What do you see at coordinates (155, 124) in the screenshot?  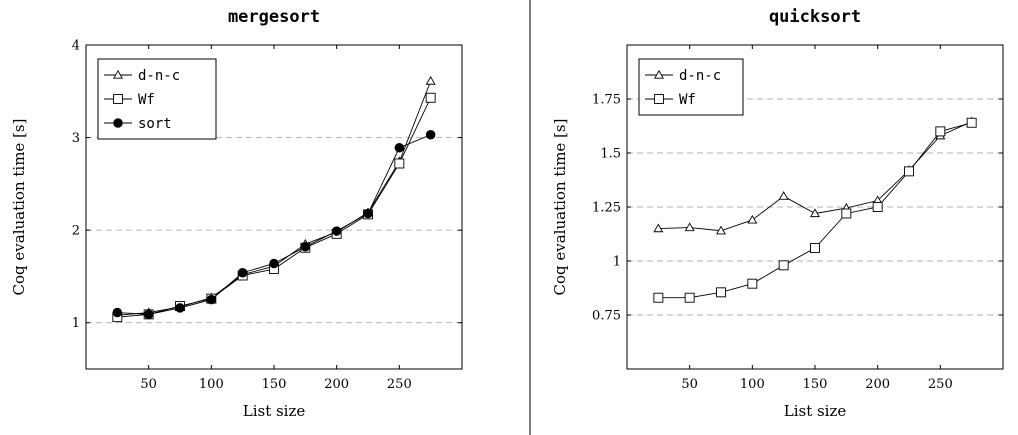 I see `legend-label: sort` at bounding box center [155, 124].